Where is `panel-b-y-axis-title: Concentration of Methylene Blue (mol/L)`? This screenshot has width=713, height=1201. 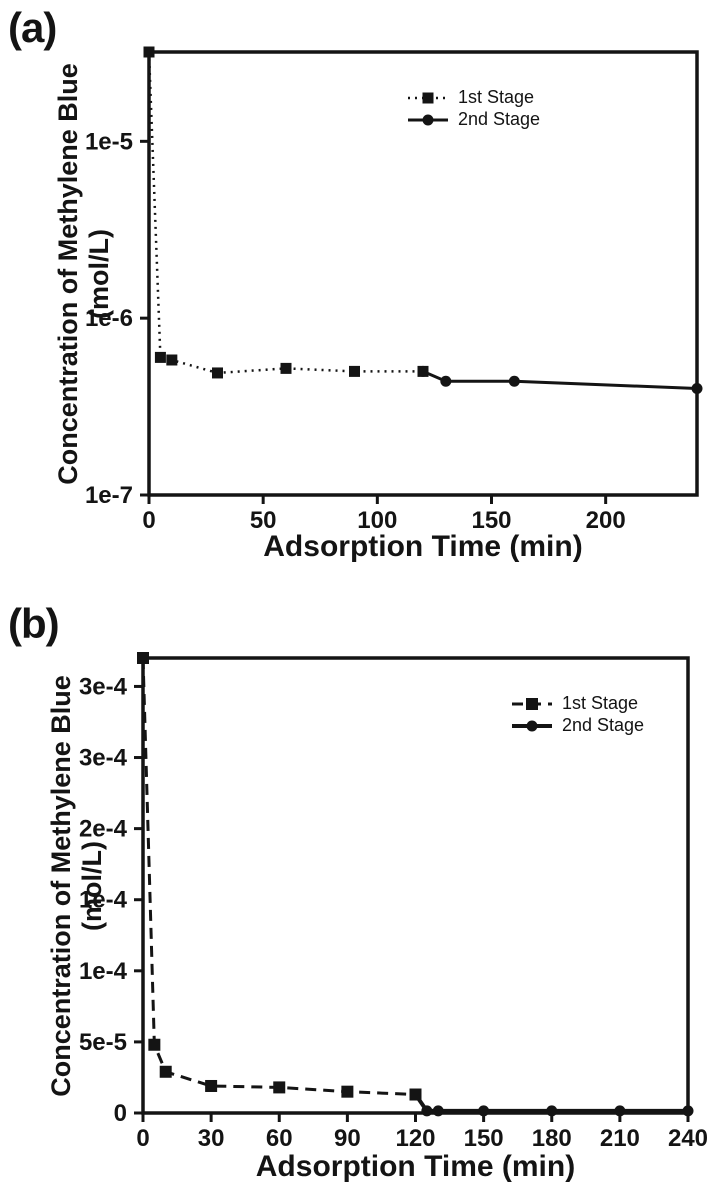
panel-b-y-axis-title: Concentration of Methylene Blue (mol/L) is located at coordinates (78, 886).